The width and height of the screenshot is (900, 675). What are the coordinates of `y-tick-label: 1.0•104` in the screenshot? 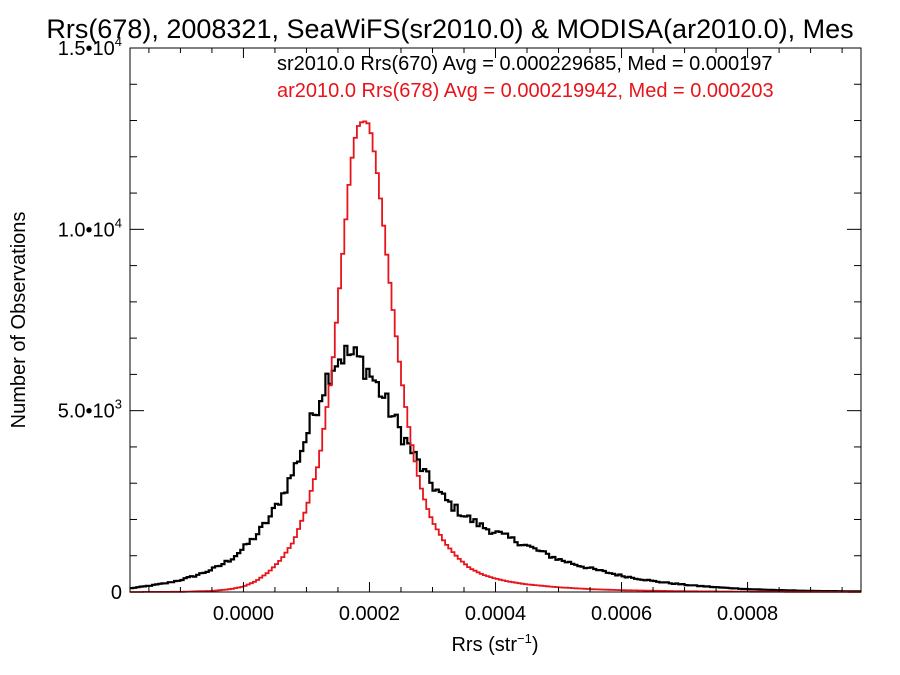 It's located at (90, 228).